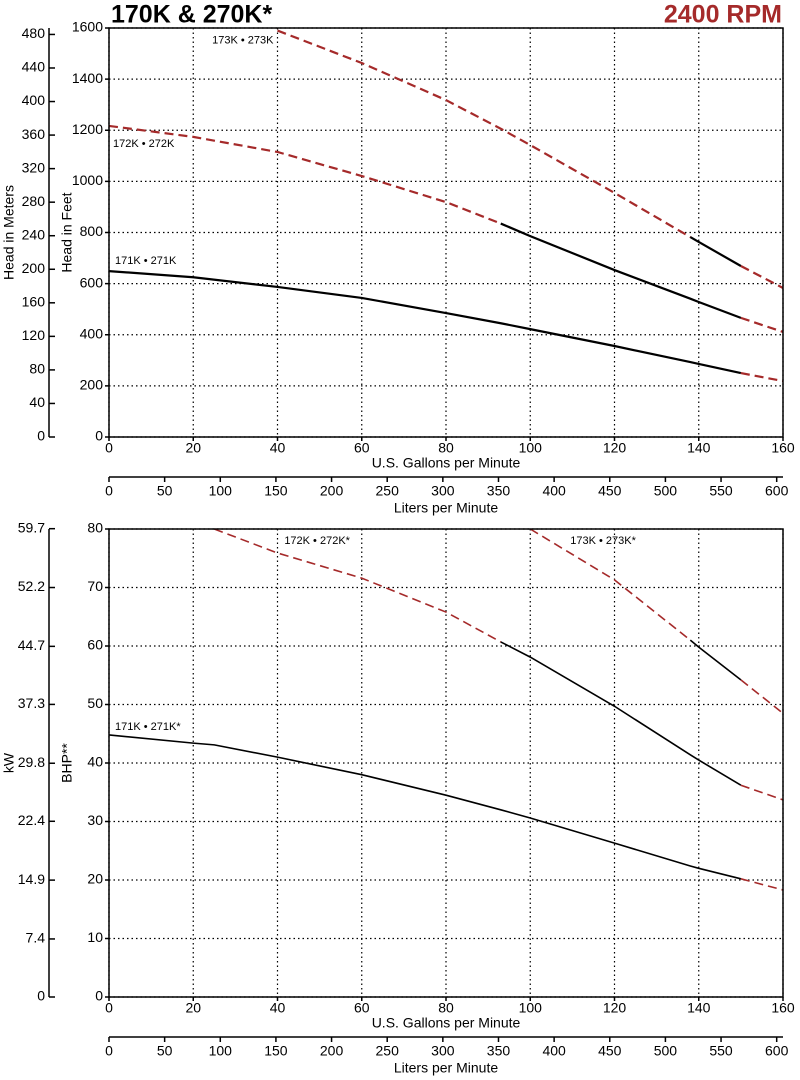 The height and width of the screenshot is (1080, 800). What do you see at coordinates (67, 232) in the screenshot?
I see `y-axis-label: Head in Feet` at bounding box center [67, 232].